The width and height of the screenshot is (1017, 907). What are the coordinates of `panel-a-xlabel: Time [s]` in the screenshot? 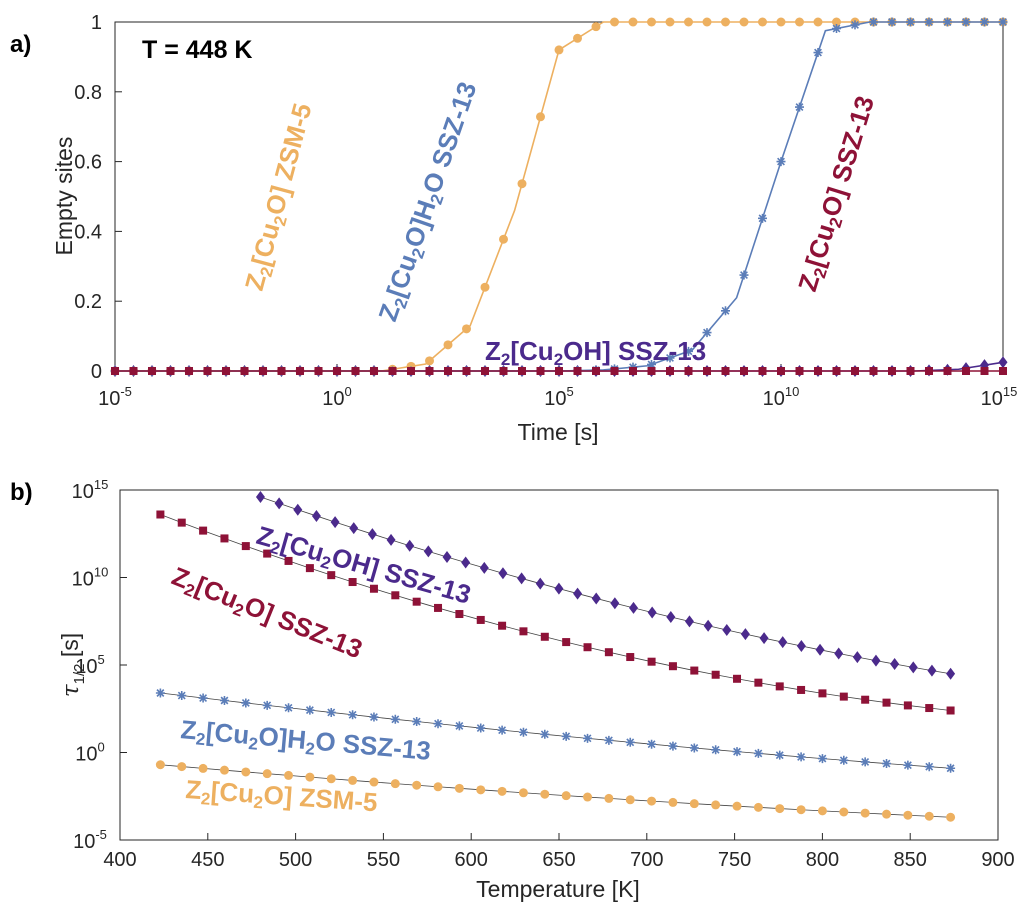 It's located at (558, 432).